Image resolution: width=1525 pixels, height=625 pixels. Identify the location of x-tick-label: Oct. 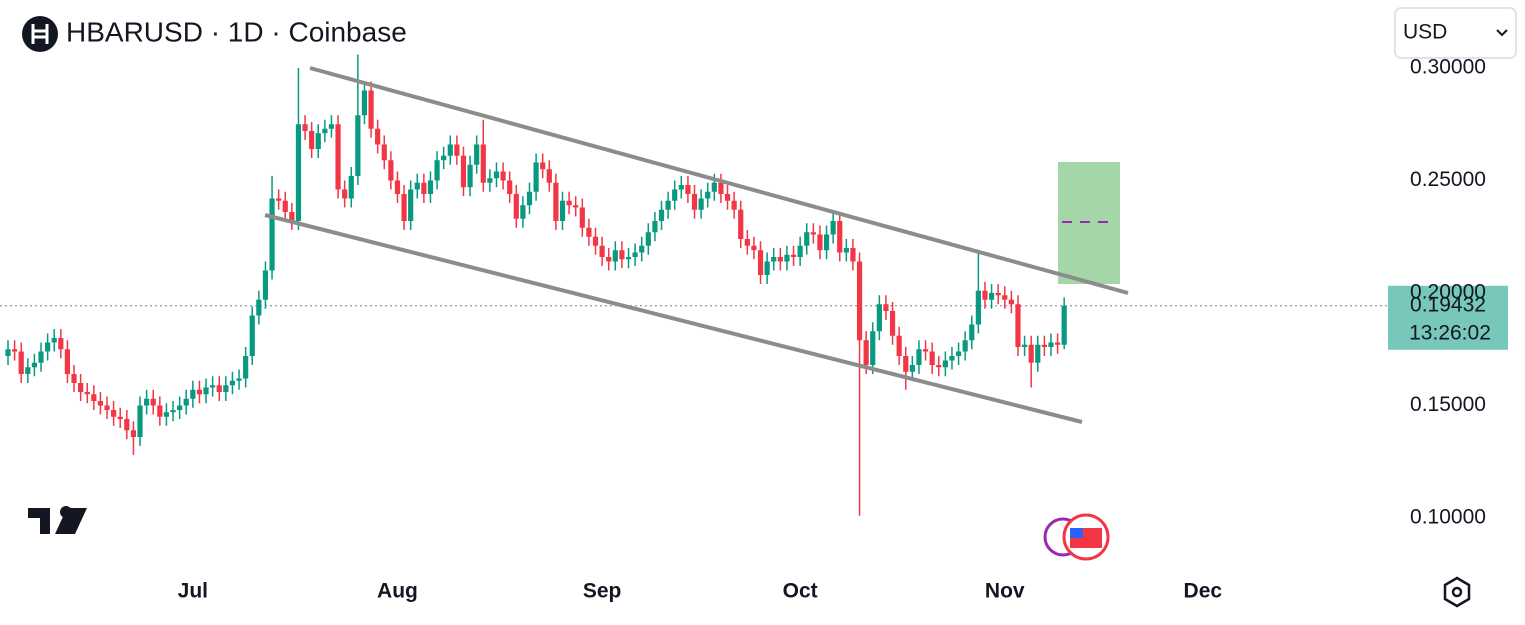
(800, 591).